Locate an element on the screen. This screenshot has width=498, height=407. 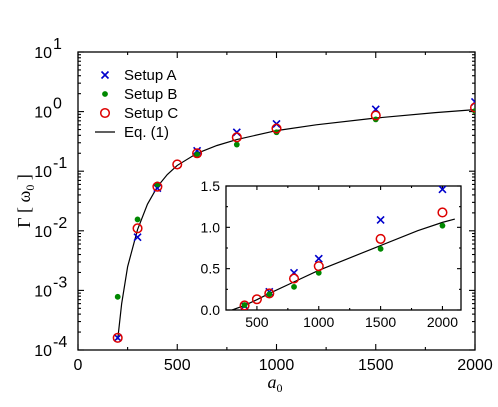
inset-y-tick-labels: 0.0 0.5 1.0 1.5 is located at coordinates (211, 248).